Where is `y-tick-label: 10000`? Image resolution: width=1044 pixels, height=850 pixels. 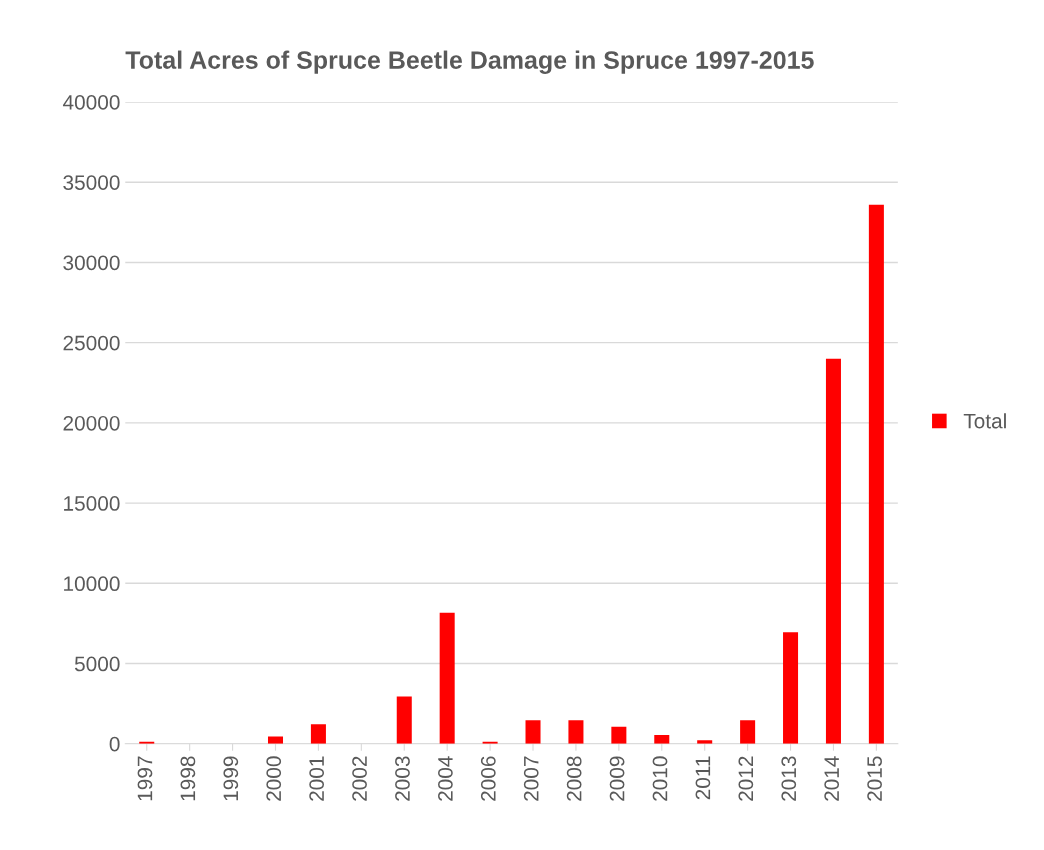 y-tick-label: 10000 is located at coordinates (92, 584).